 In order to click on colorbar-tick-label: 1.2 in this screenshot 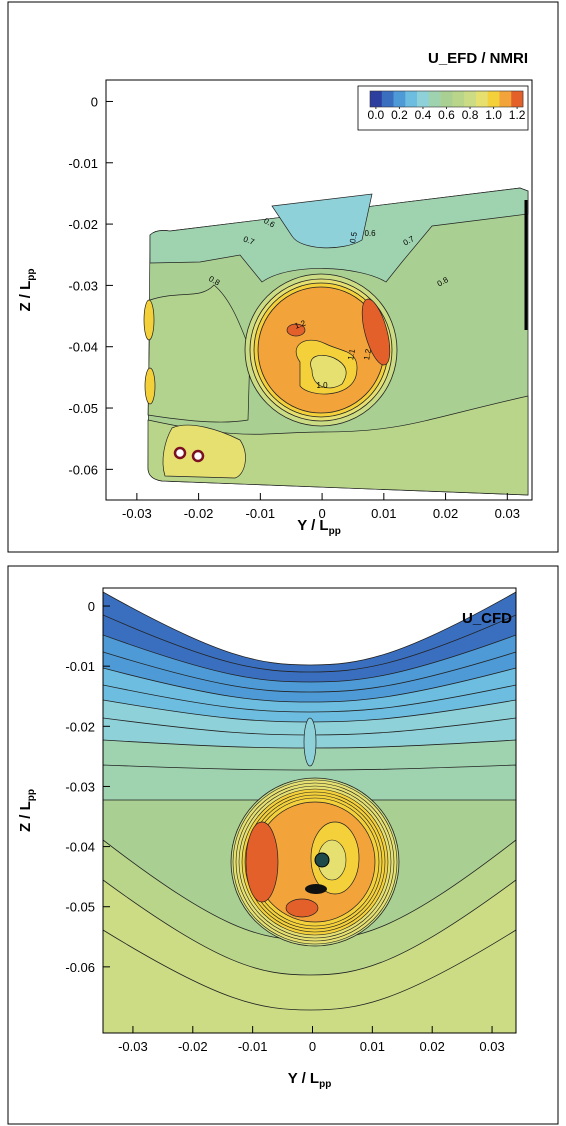, I will do `click(517, 115)`.